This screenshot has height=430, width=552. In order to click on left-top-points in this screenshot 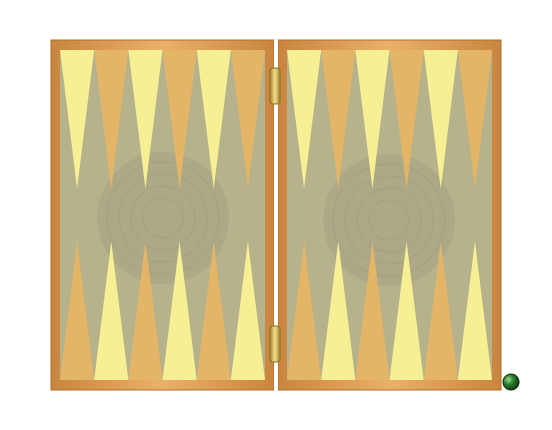, I will do `click(162, 119)`.